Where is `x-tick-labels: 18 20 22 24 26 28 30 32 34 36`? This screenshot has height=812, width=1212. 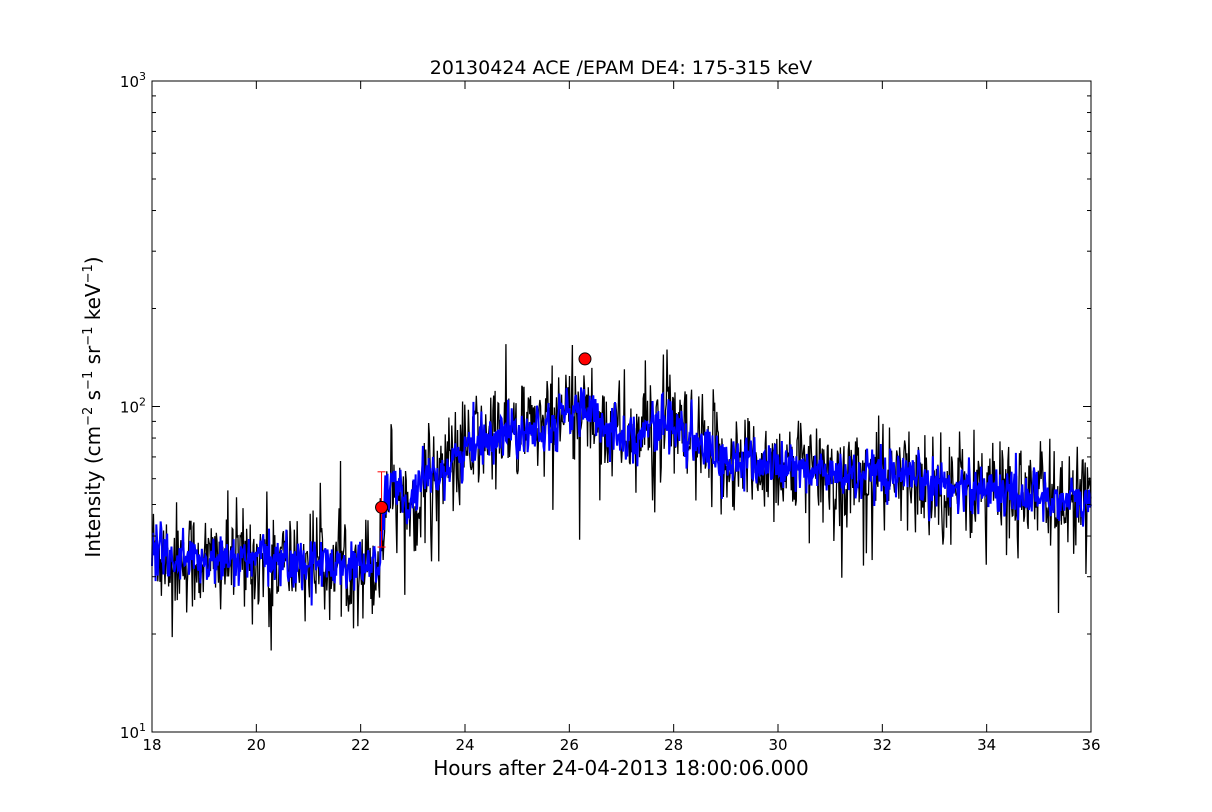 x-tick-labels: 18 20 22 24 26 28 30 32 34 36 is located at coordinates (621, 745).